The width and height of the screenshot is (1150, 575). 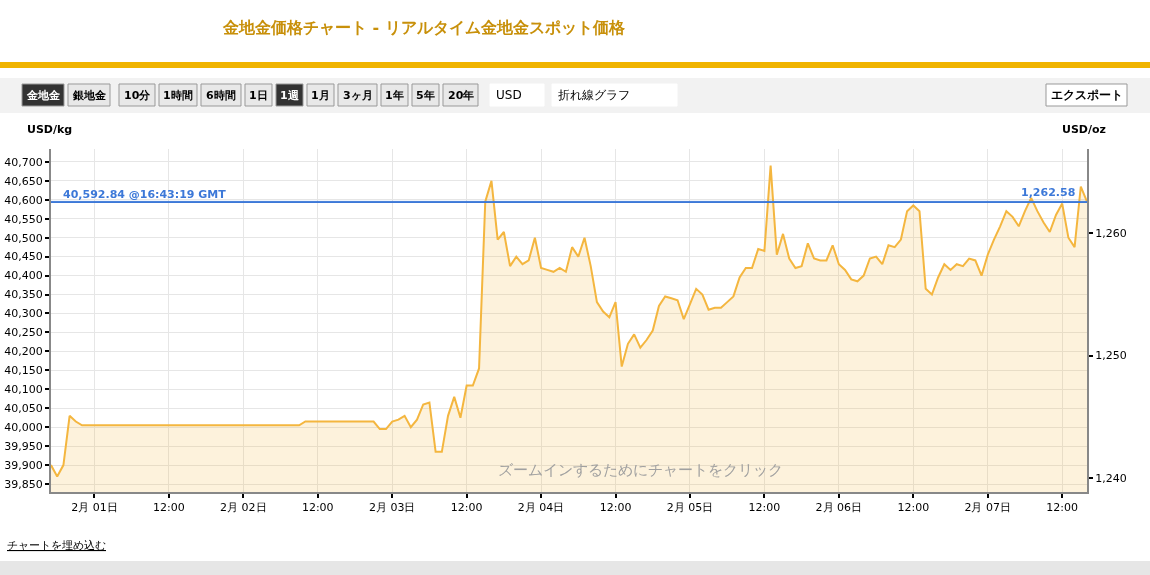 I want to click on ref-line-label: 1,262.58, so click(x=1048, y=192).